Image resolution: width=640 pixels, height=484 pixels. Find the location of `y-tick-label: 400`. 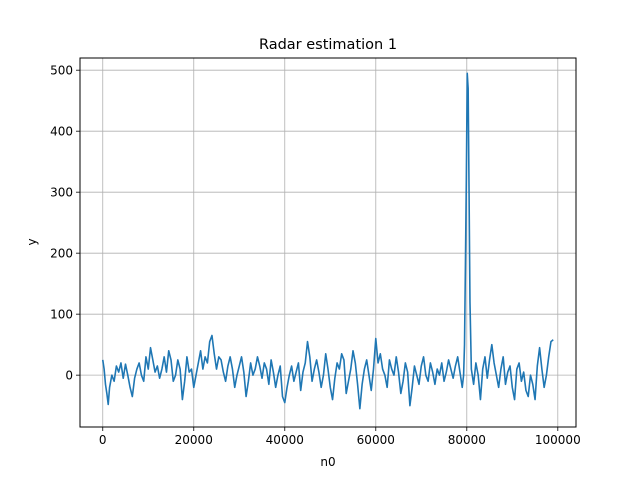

y-tick-label: 400 is located at coordinates (61, 132).